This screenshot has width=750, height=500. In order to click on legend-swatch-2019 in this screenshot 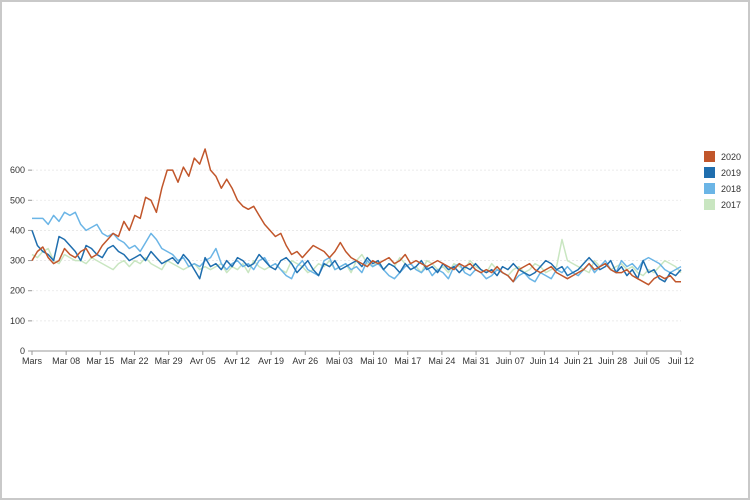, I will do `click(709, 172)`.